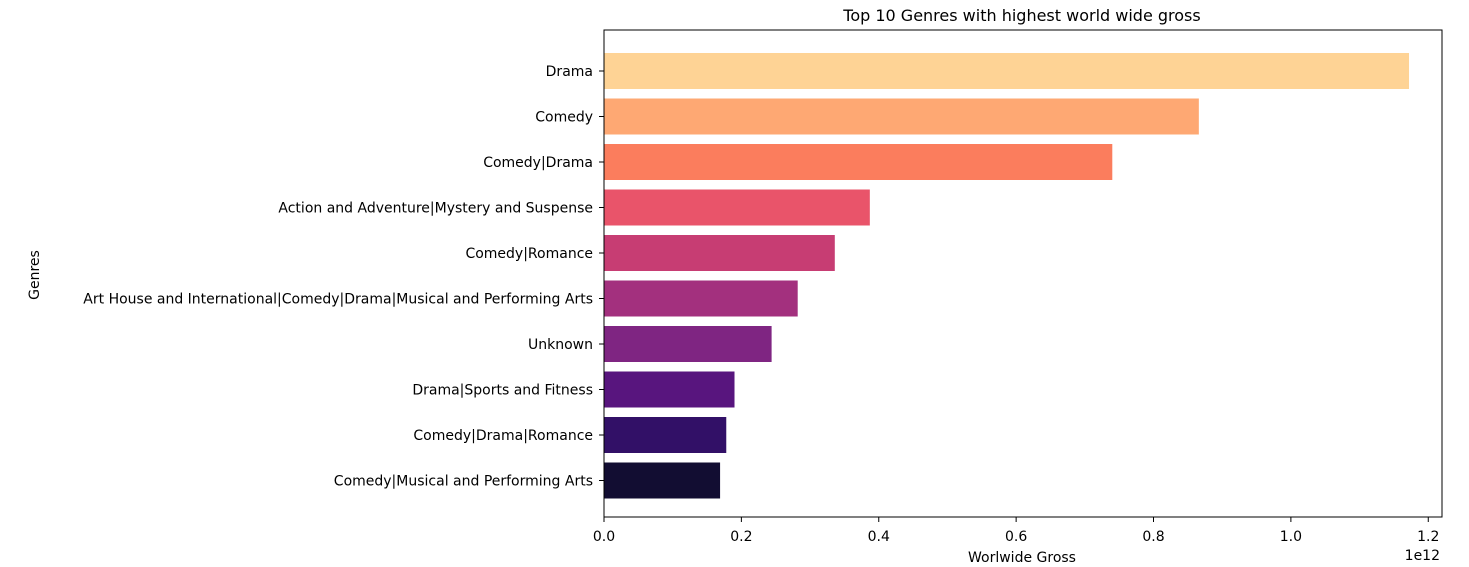  What do you see at coordinates (1428, 537) in the screenshot?
I see `x-tick-label: 1.2` at bounding box center [1428, 537].